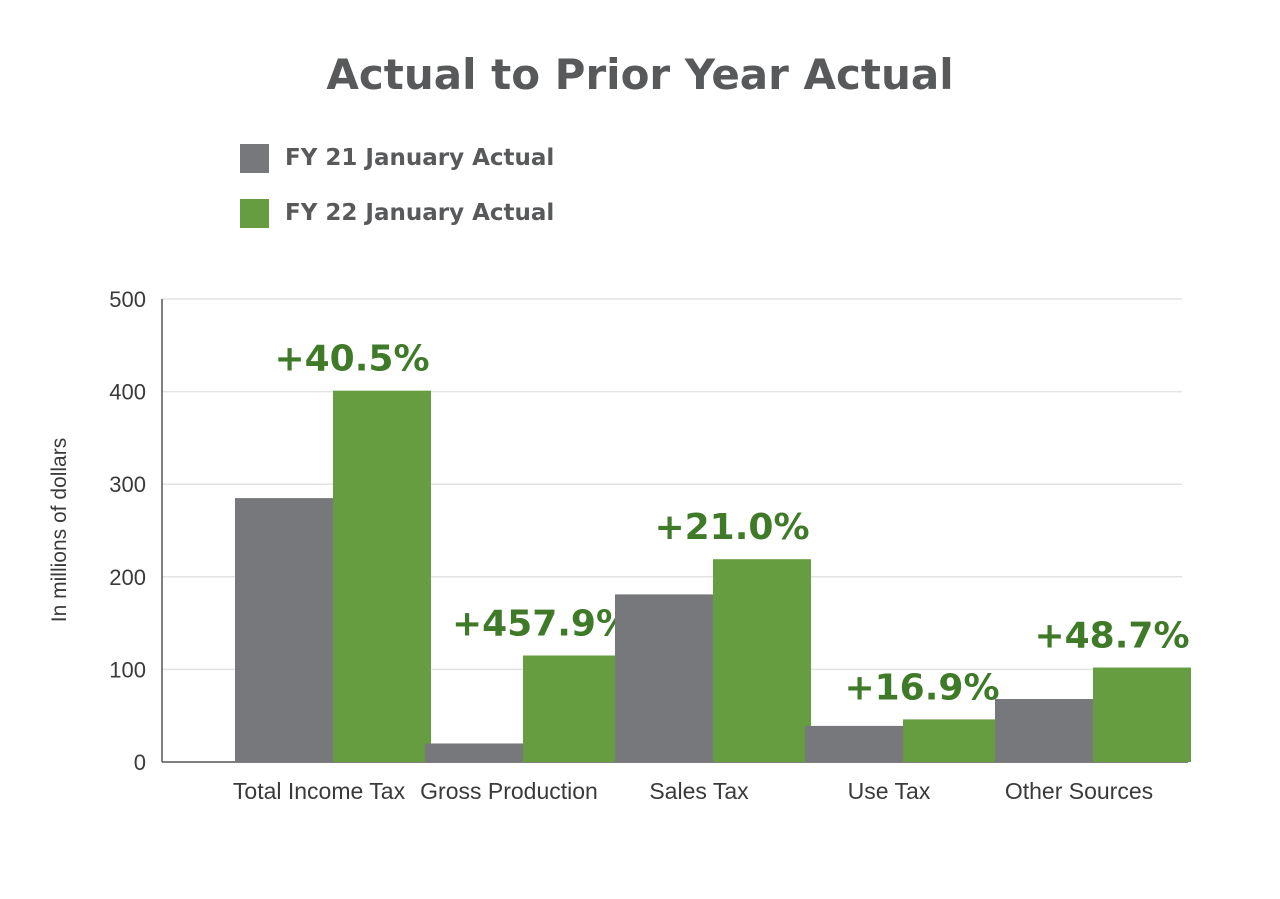 This screenshot has width=1280, height=899. I want to click on y-tick-label: 200, so click(127, 577).